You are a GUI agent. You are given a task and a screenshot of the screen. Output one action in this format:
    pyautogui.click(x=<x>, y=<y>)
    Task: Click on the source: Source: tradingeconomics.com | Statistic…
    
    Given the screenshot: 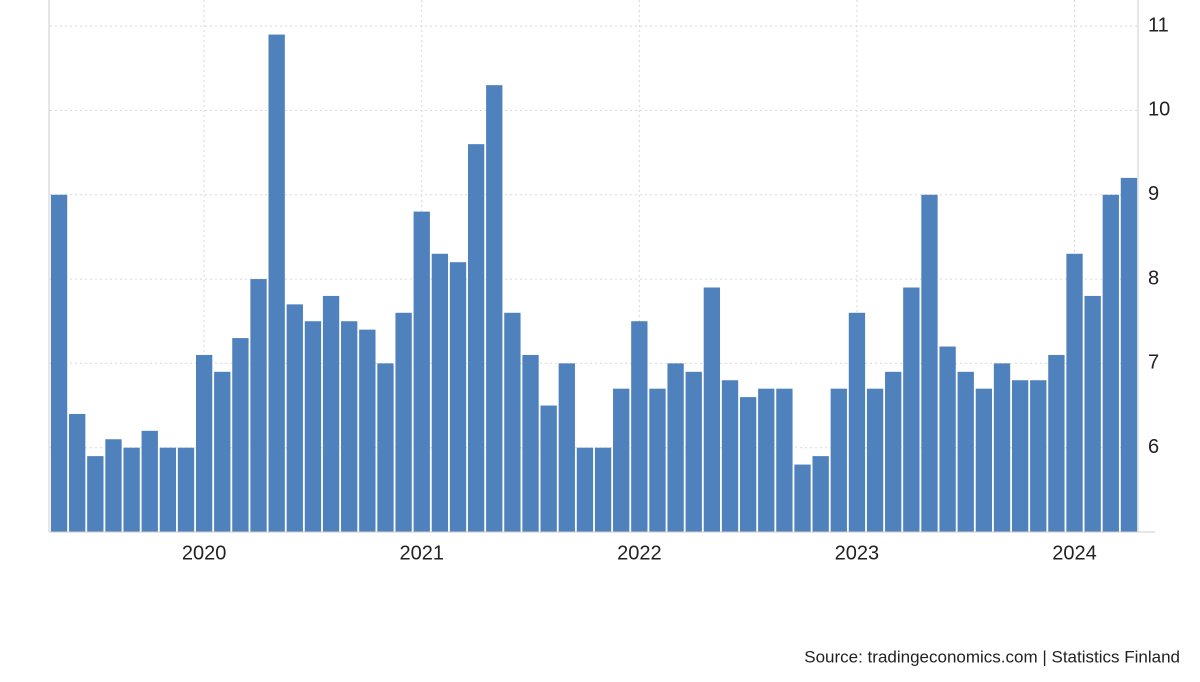 What is the action you would take?
    pyautogui.click(x=992, y=656)
    